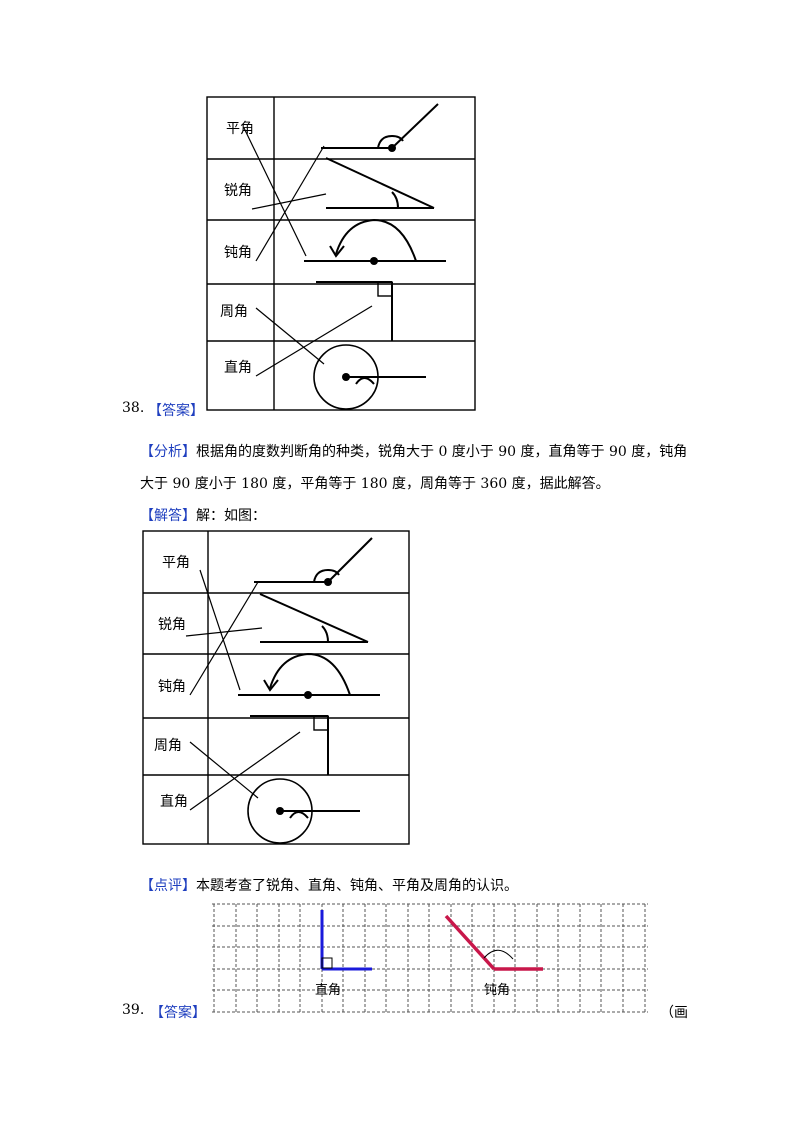  Describe the element at coordinates (240, 129) in the screenshot. I see `label-straight: 平角` at that location.